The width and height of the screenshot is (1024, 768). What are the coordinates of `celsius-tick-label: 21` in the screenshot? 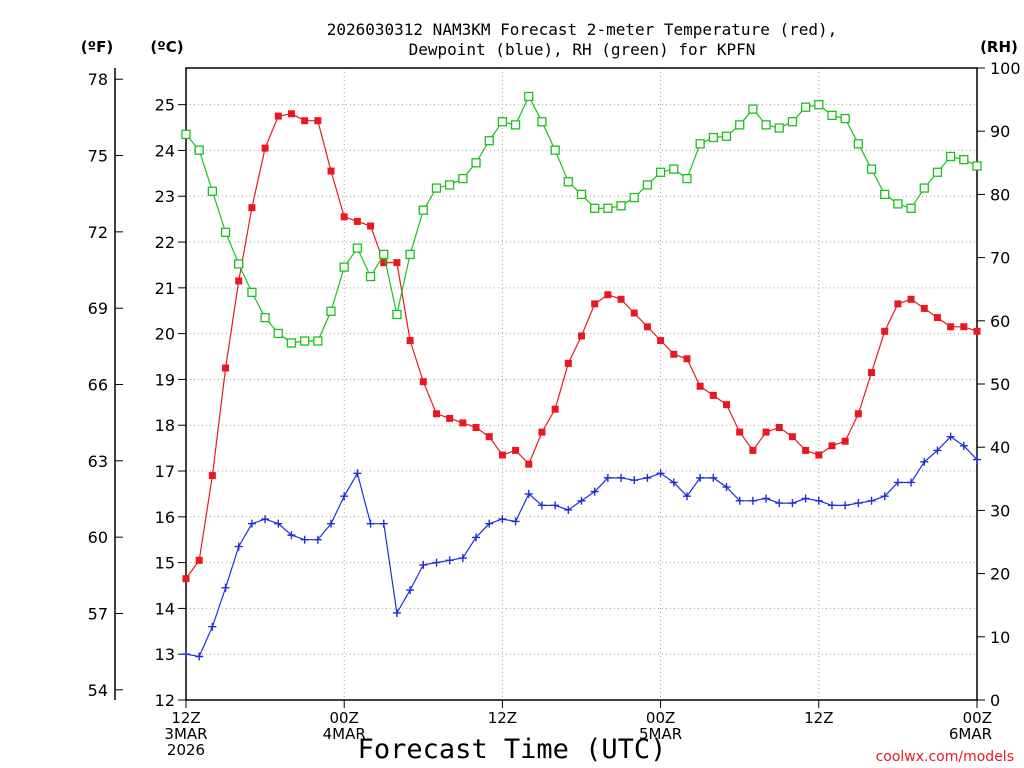 It's located at (165, 288).